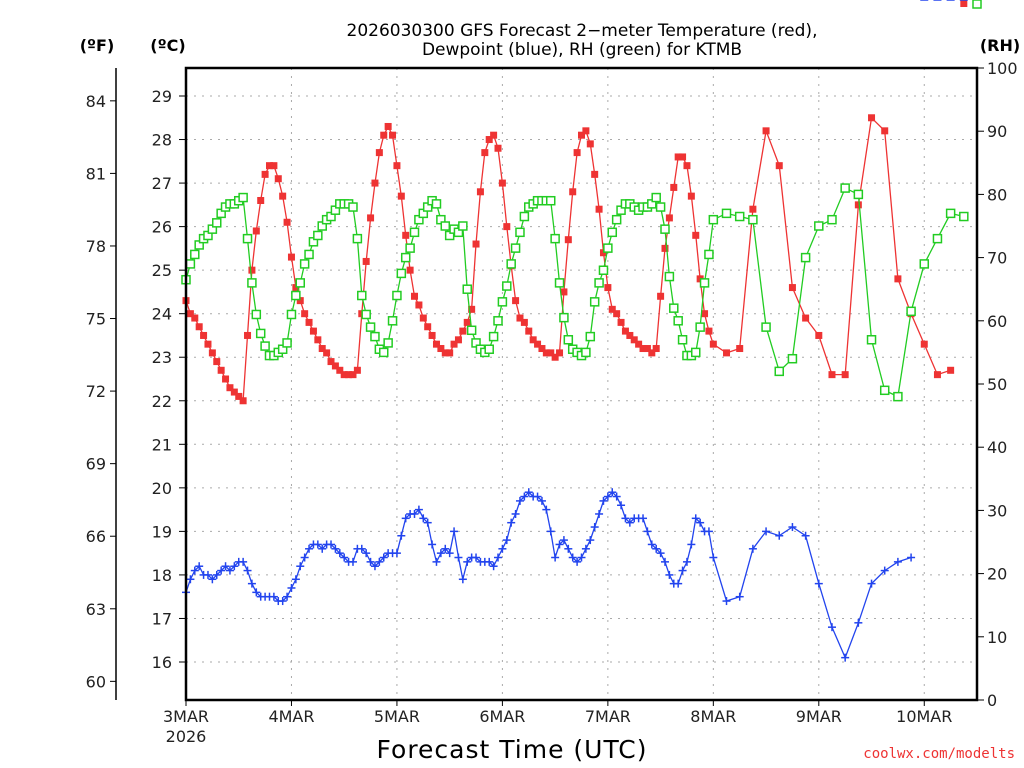  I want to click on celsius-tick-label: 24, so click(162, 314).